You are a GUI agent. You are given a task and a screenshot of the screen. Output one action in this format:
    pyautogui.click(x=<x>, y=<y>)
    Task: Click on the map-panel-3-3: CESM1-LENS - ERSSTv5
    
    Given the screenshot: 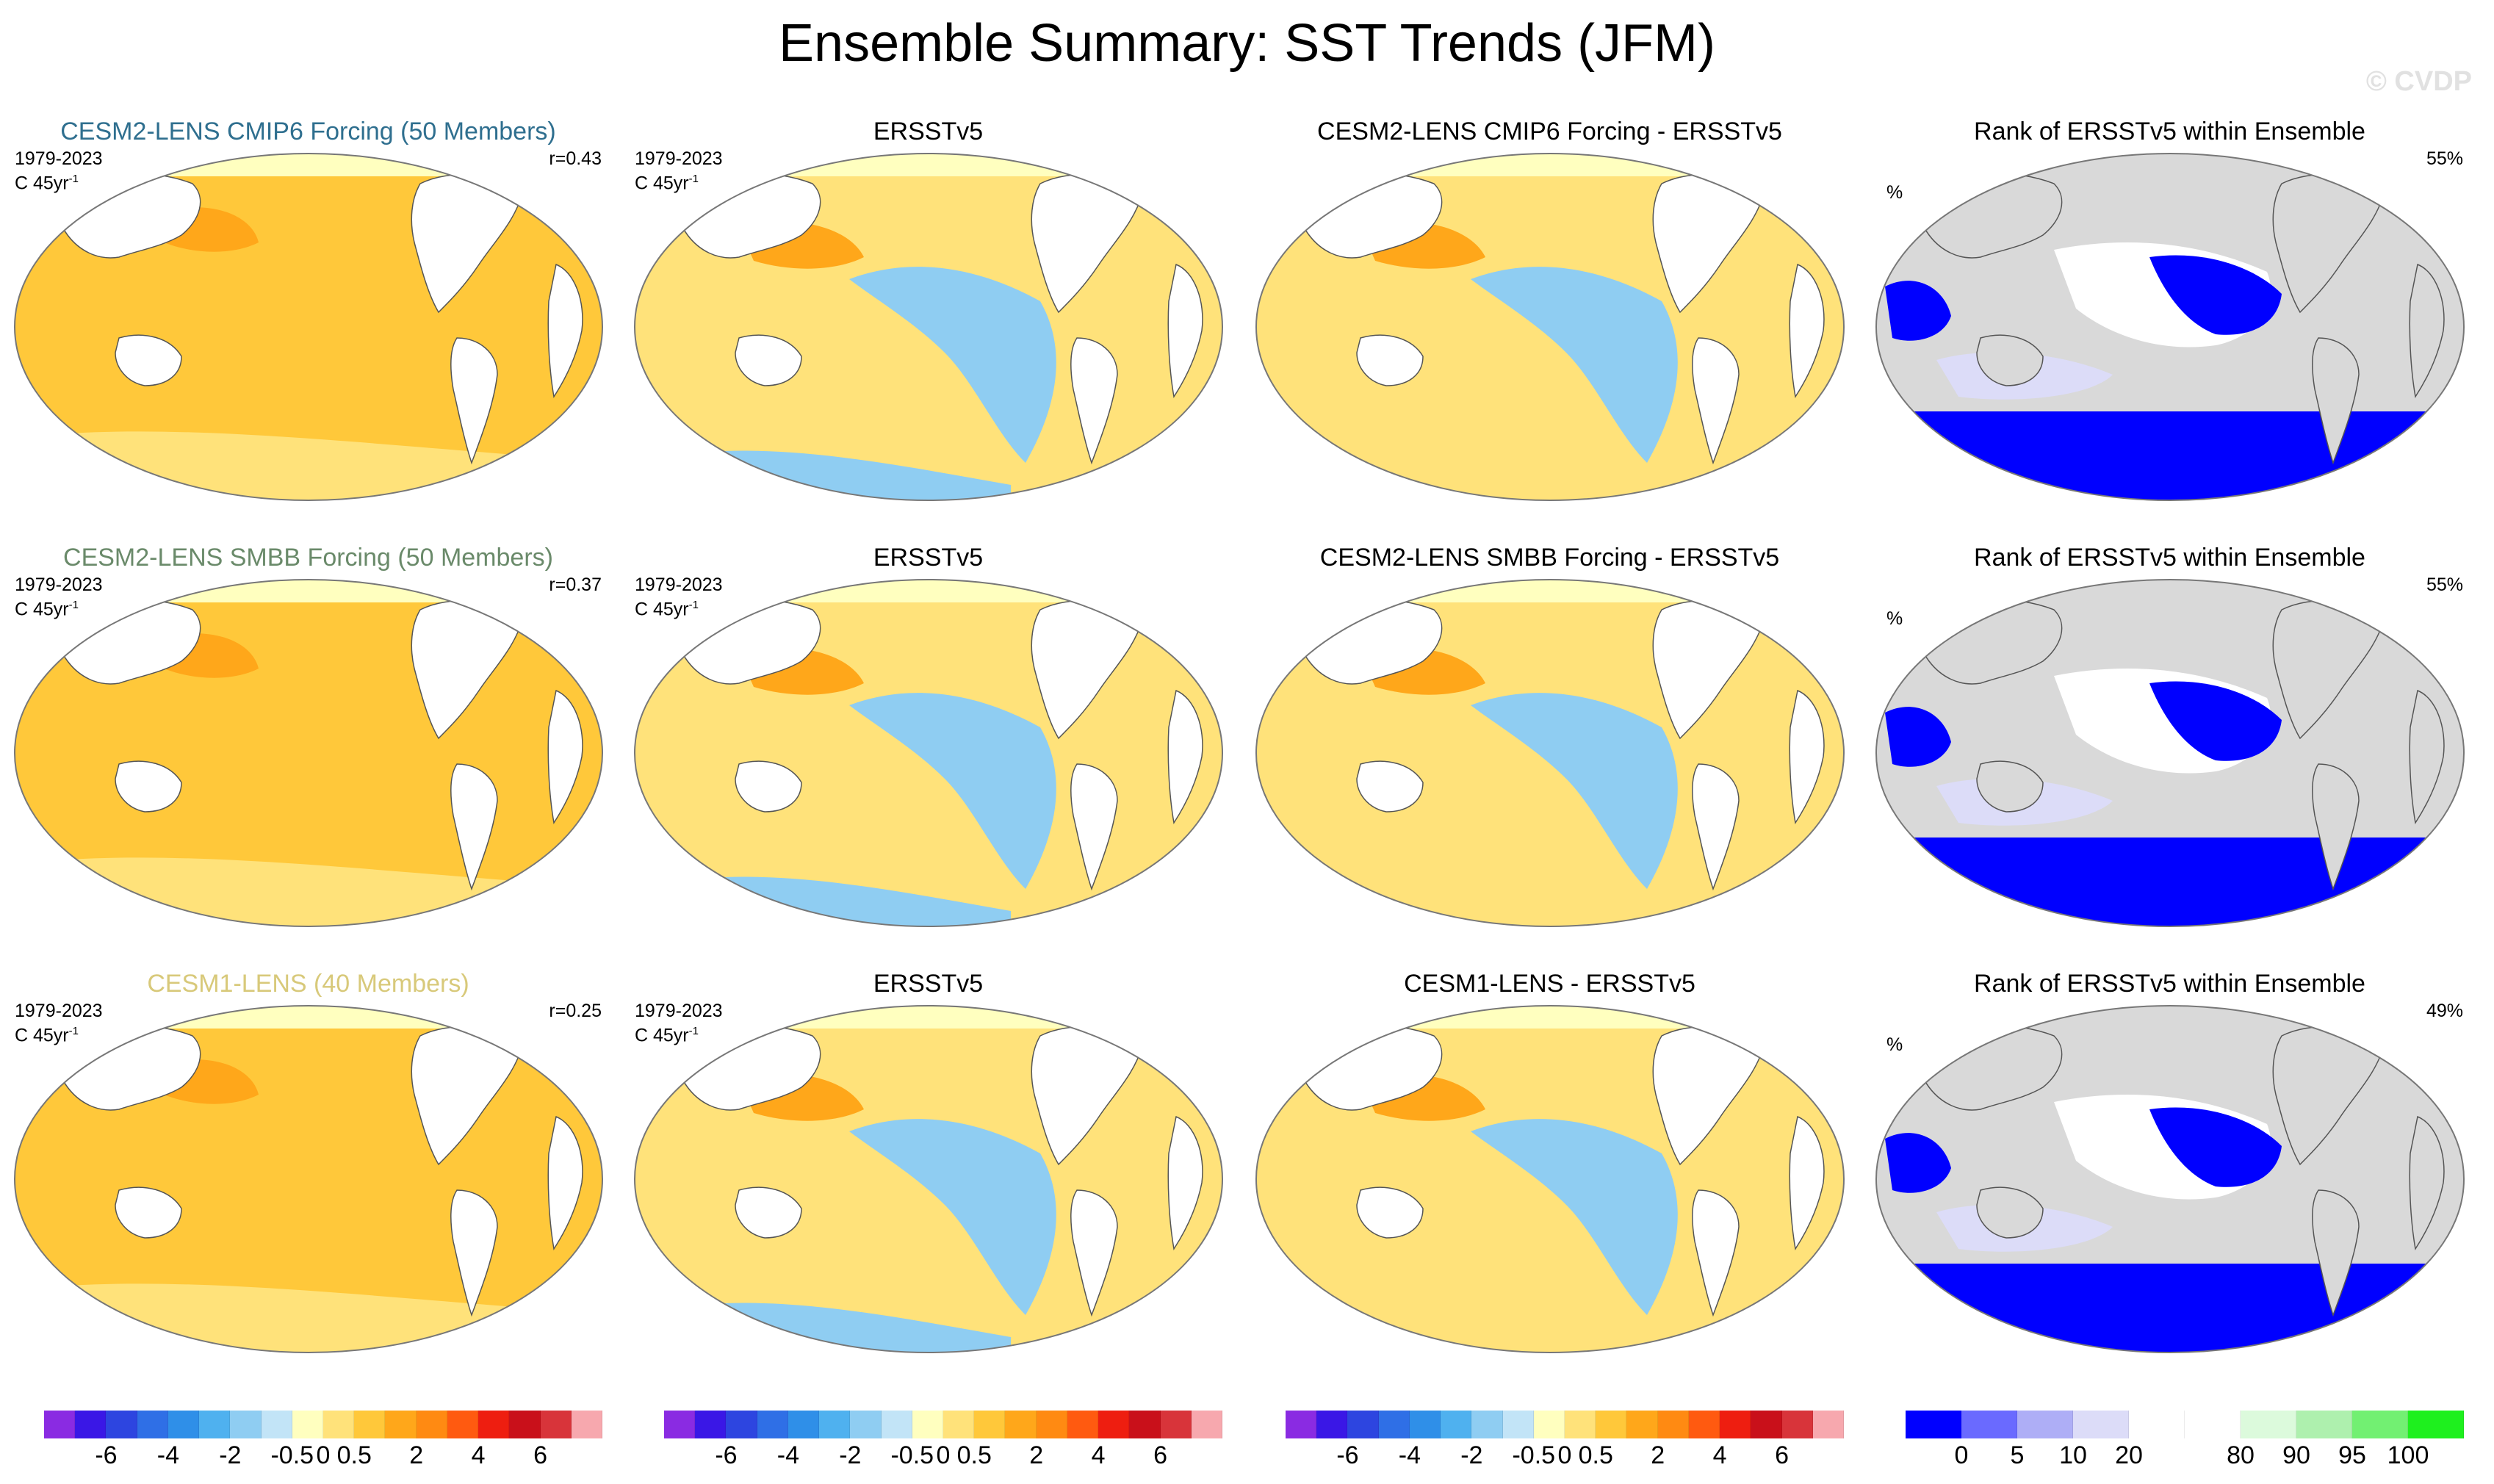 What is the action you would take?
    pyautogui.click(x=1549, y=1175)
    